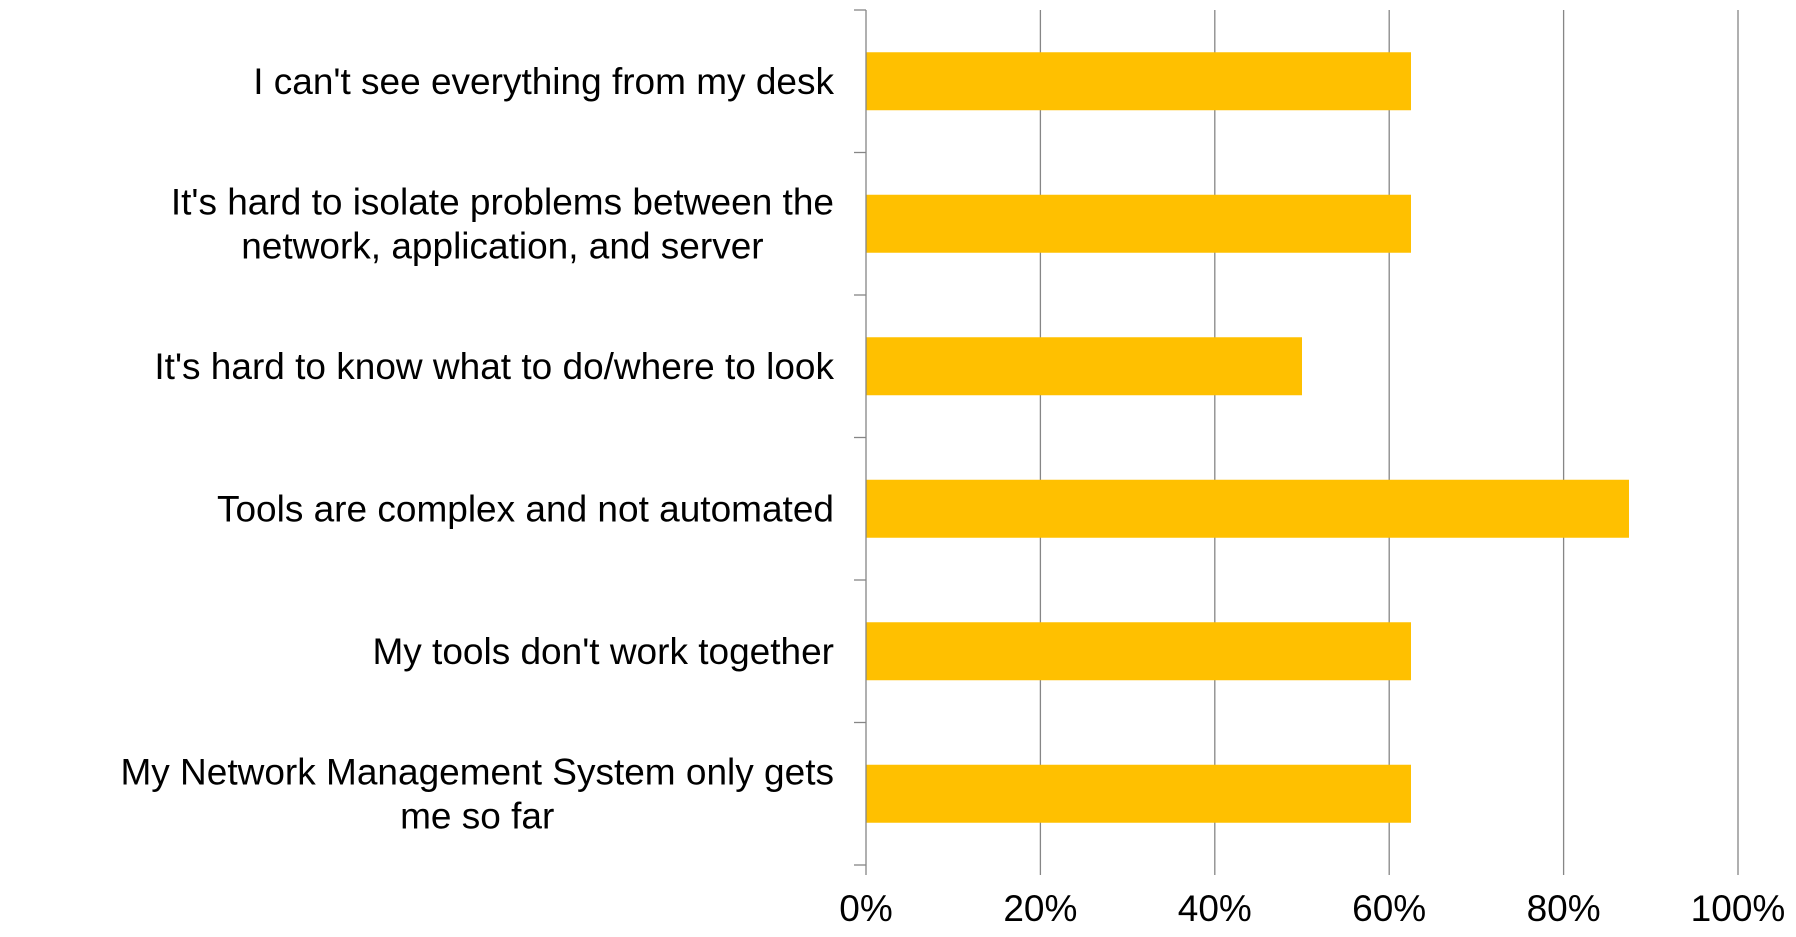  I want to click on x-tick-labels: 0% 20% 40% 60% 80% 100%, so click(1312, 908).